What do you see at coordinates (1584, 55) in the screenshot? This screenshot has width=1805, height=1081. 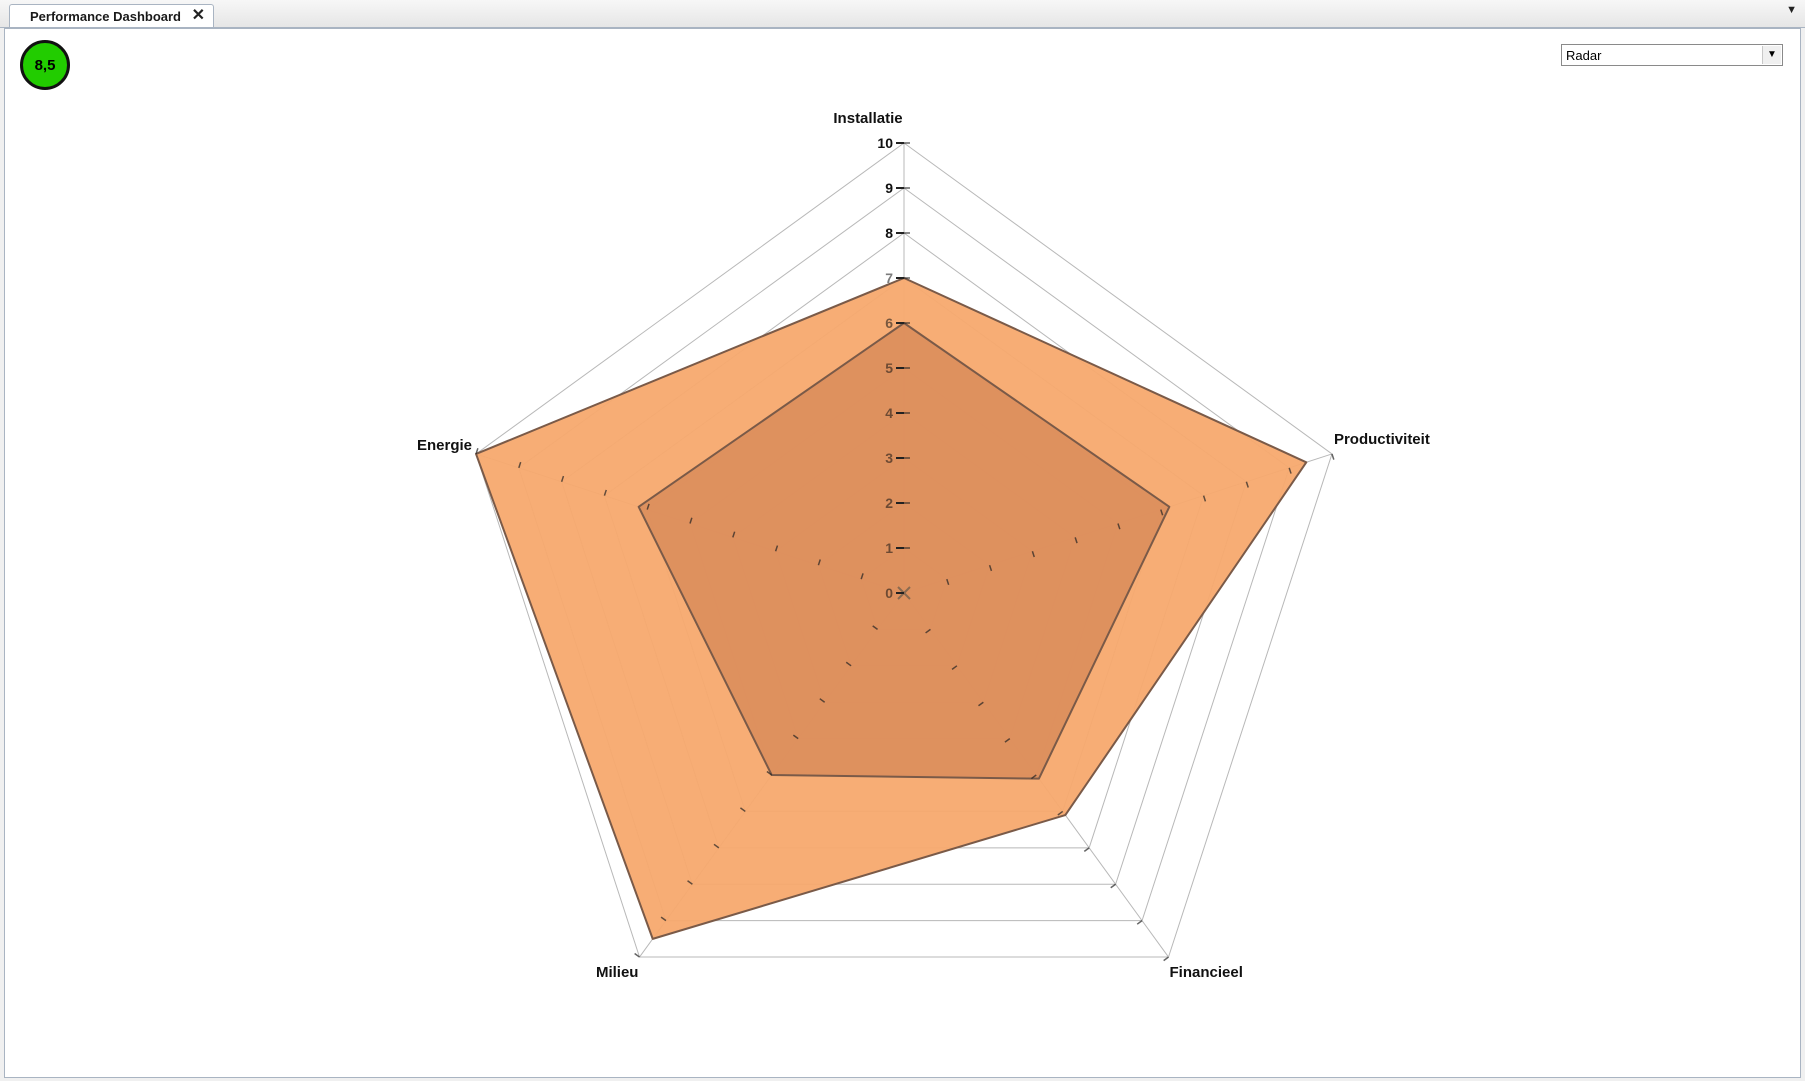 I see `chart-type-selected: Radar` at bounding box center [1584, 55].